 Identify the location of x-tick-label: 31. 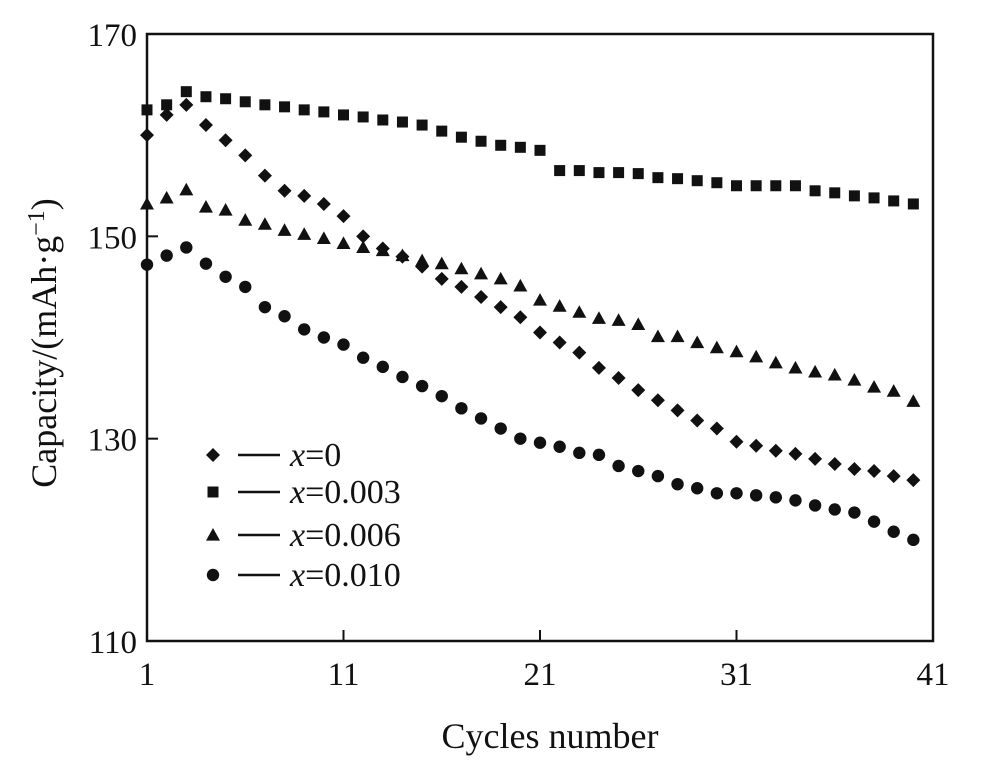
(736, 675).